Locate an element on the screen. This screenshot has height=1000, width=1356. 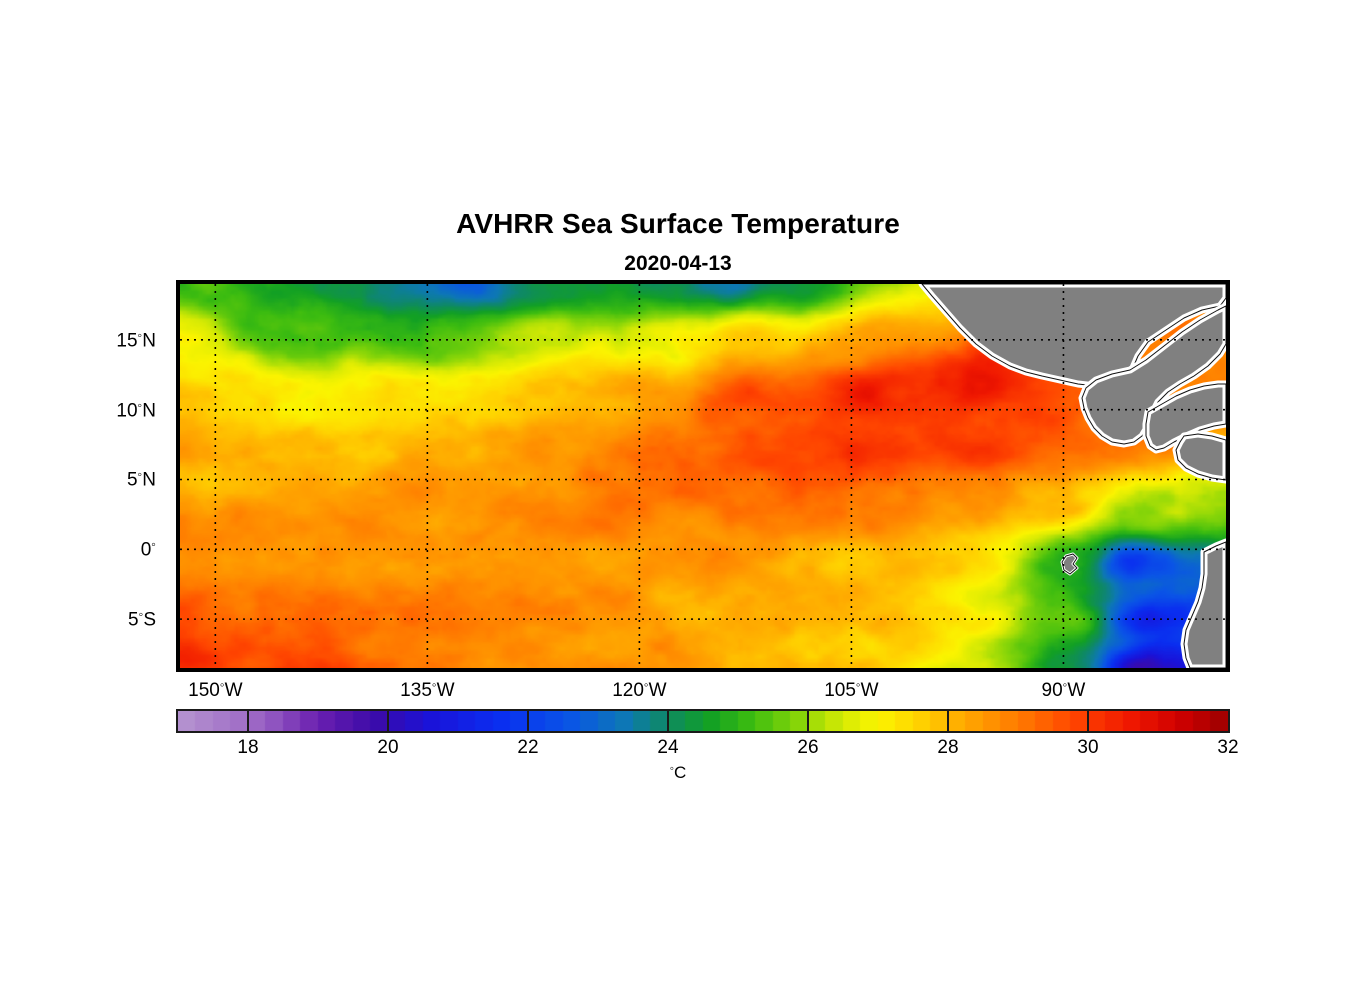
colorbar-tick-label: 30 is located at coordinates (1088, 747).